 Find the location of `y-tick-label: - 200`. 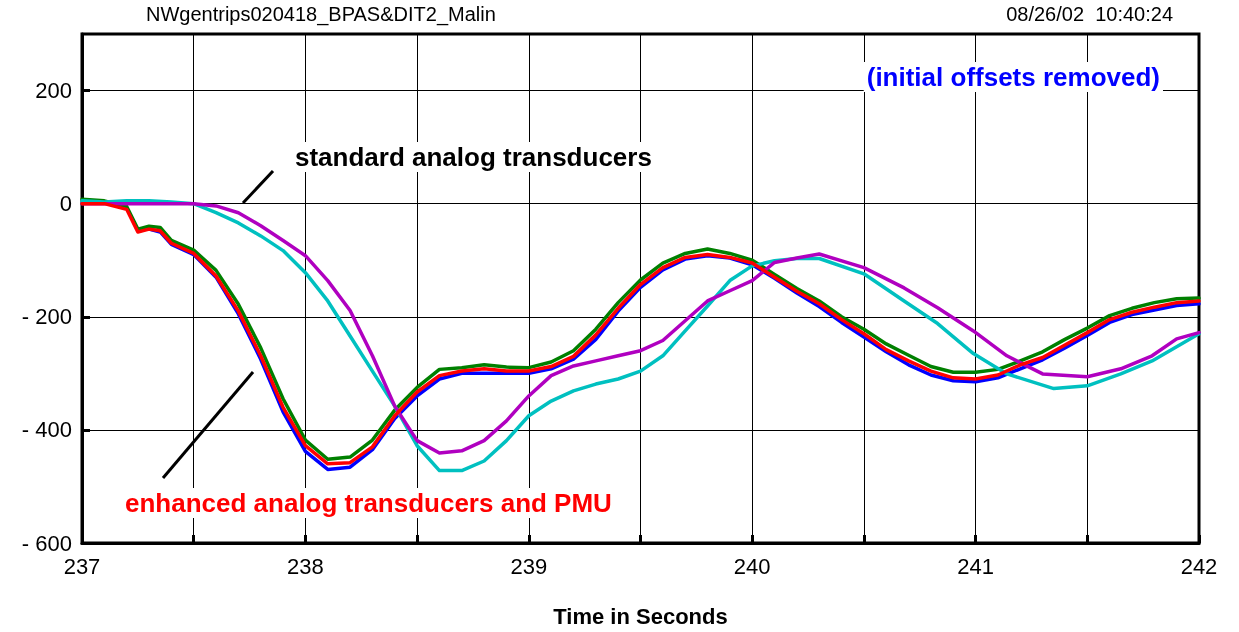

y-tick-label: - 200 is located at coordinates (46, 317).